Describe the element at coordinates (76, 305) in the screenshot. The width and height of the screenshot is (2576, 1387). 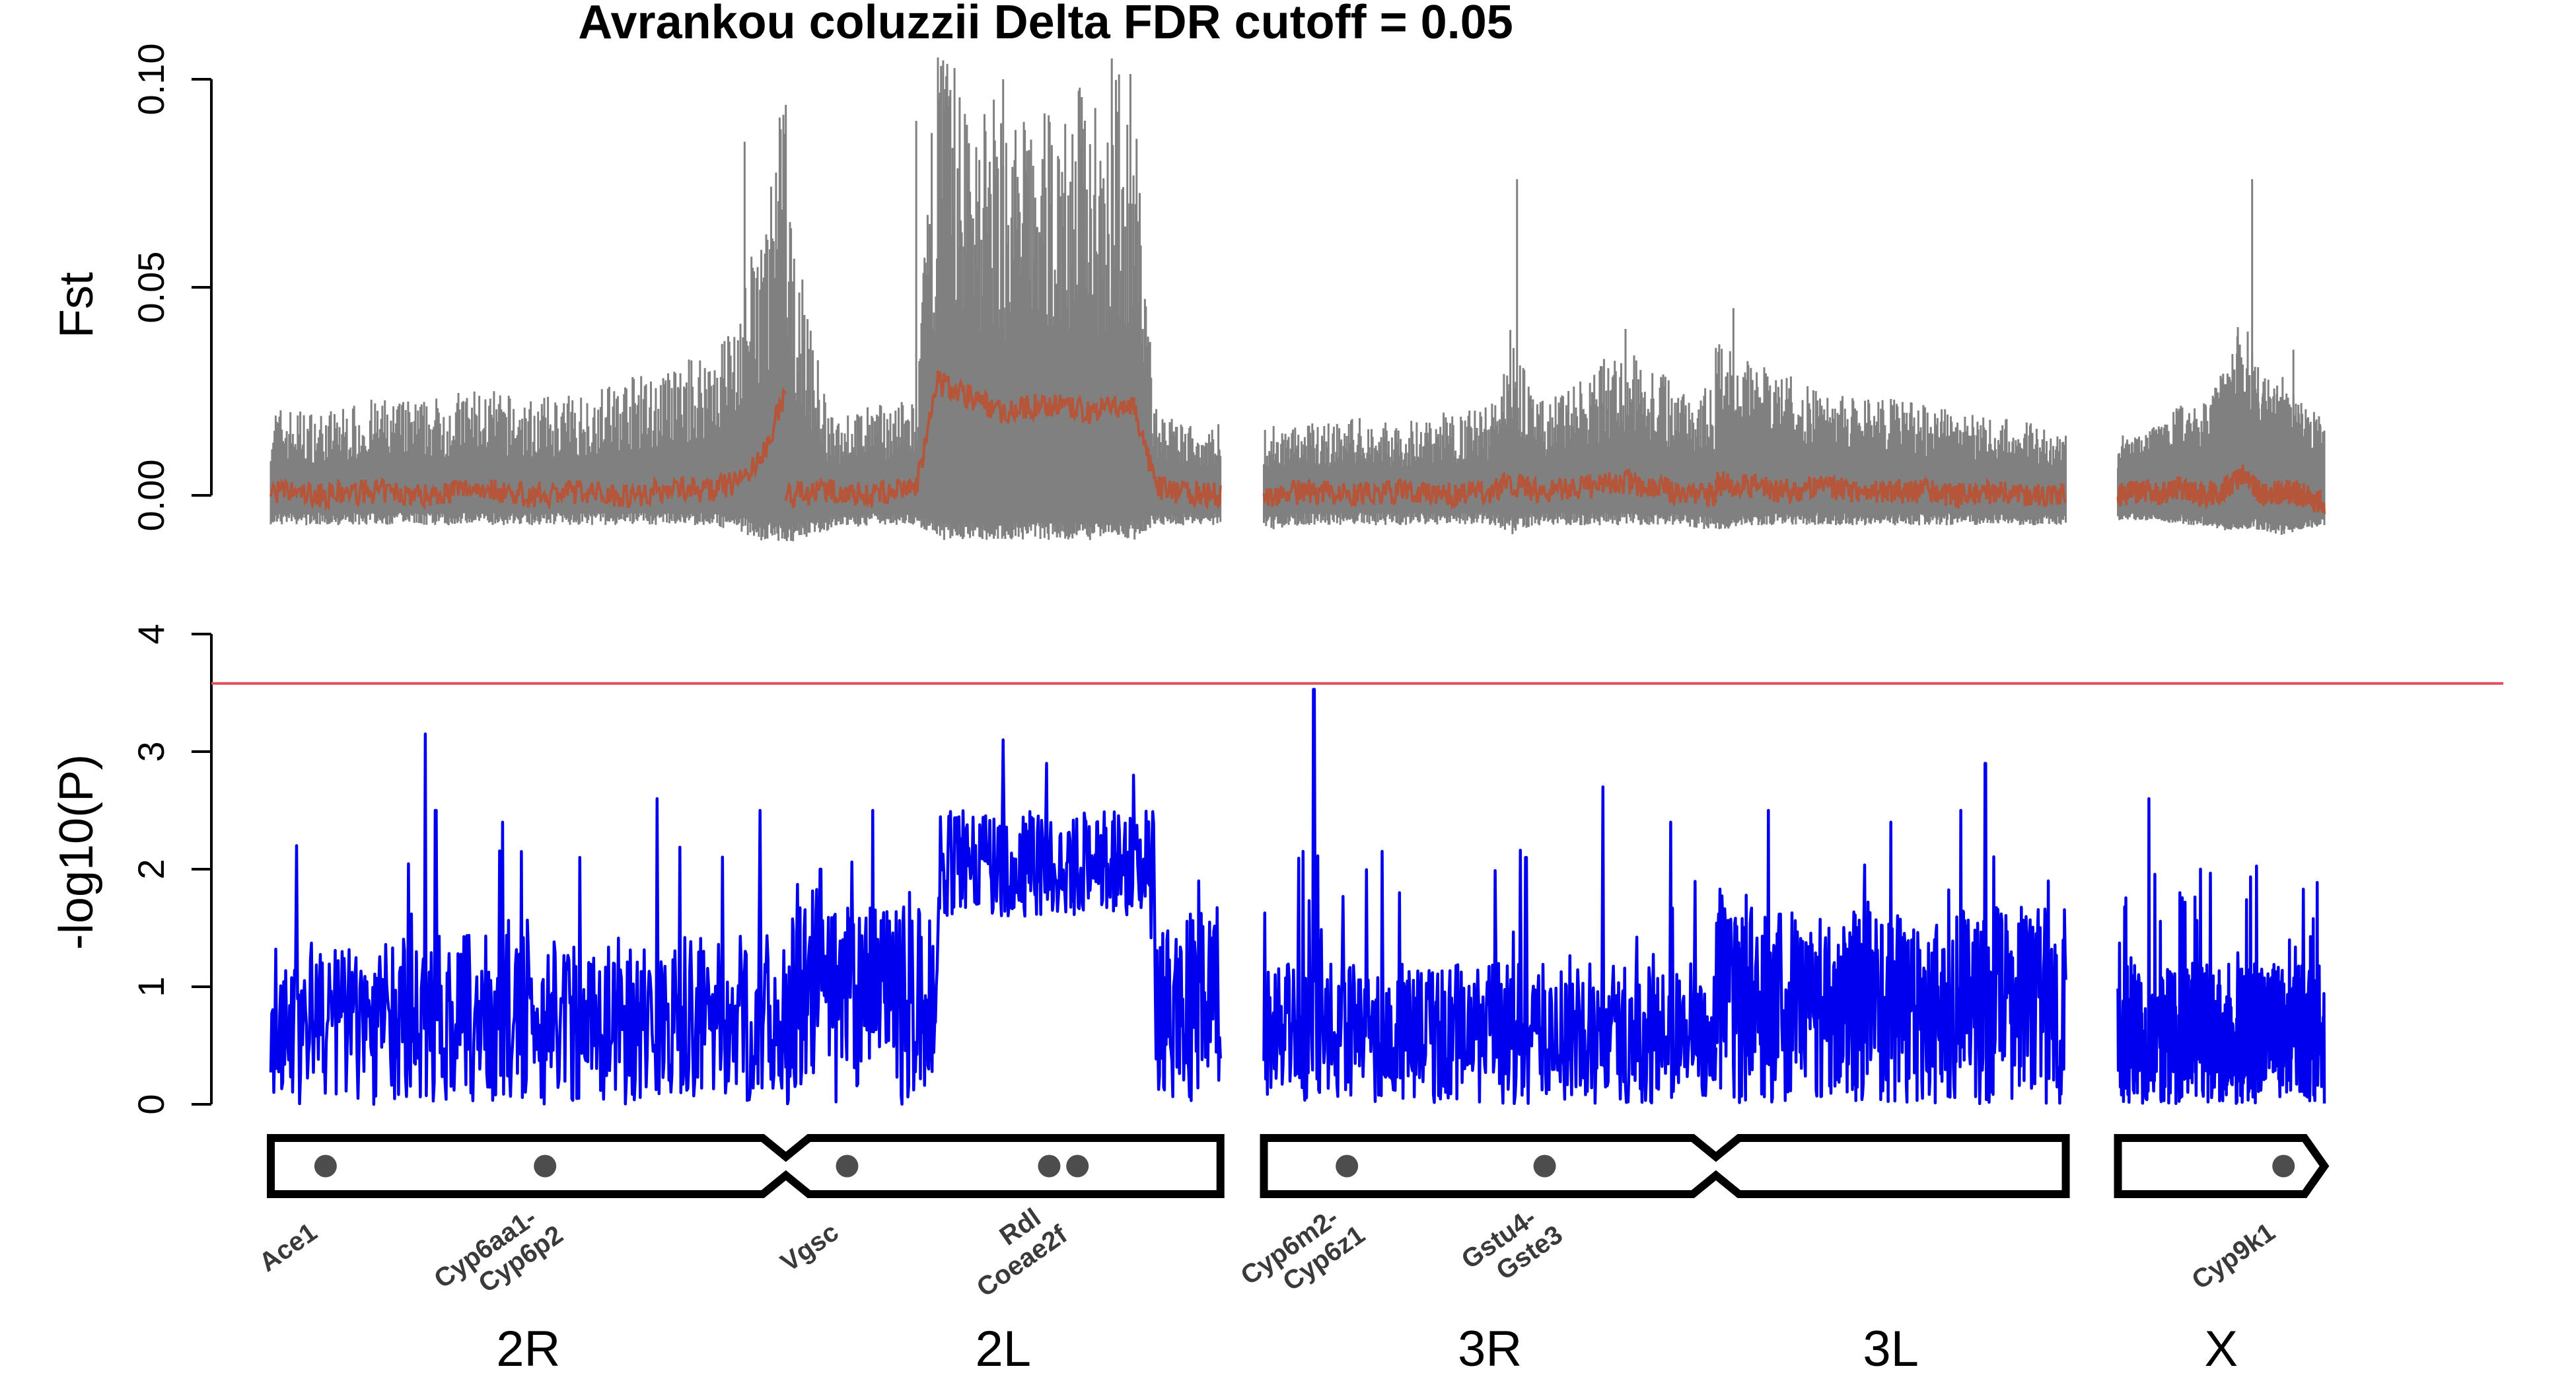
I see `fst-y-axis-label: Fst` at that location.